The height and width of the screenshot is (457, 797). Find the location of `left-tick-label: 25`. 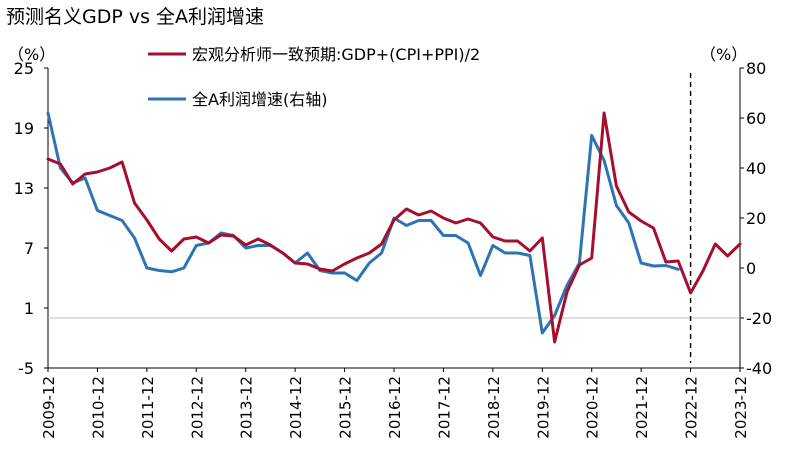

left-tick-label: 25 is located at coordinates (24, 68).